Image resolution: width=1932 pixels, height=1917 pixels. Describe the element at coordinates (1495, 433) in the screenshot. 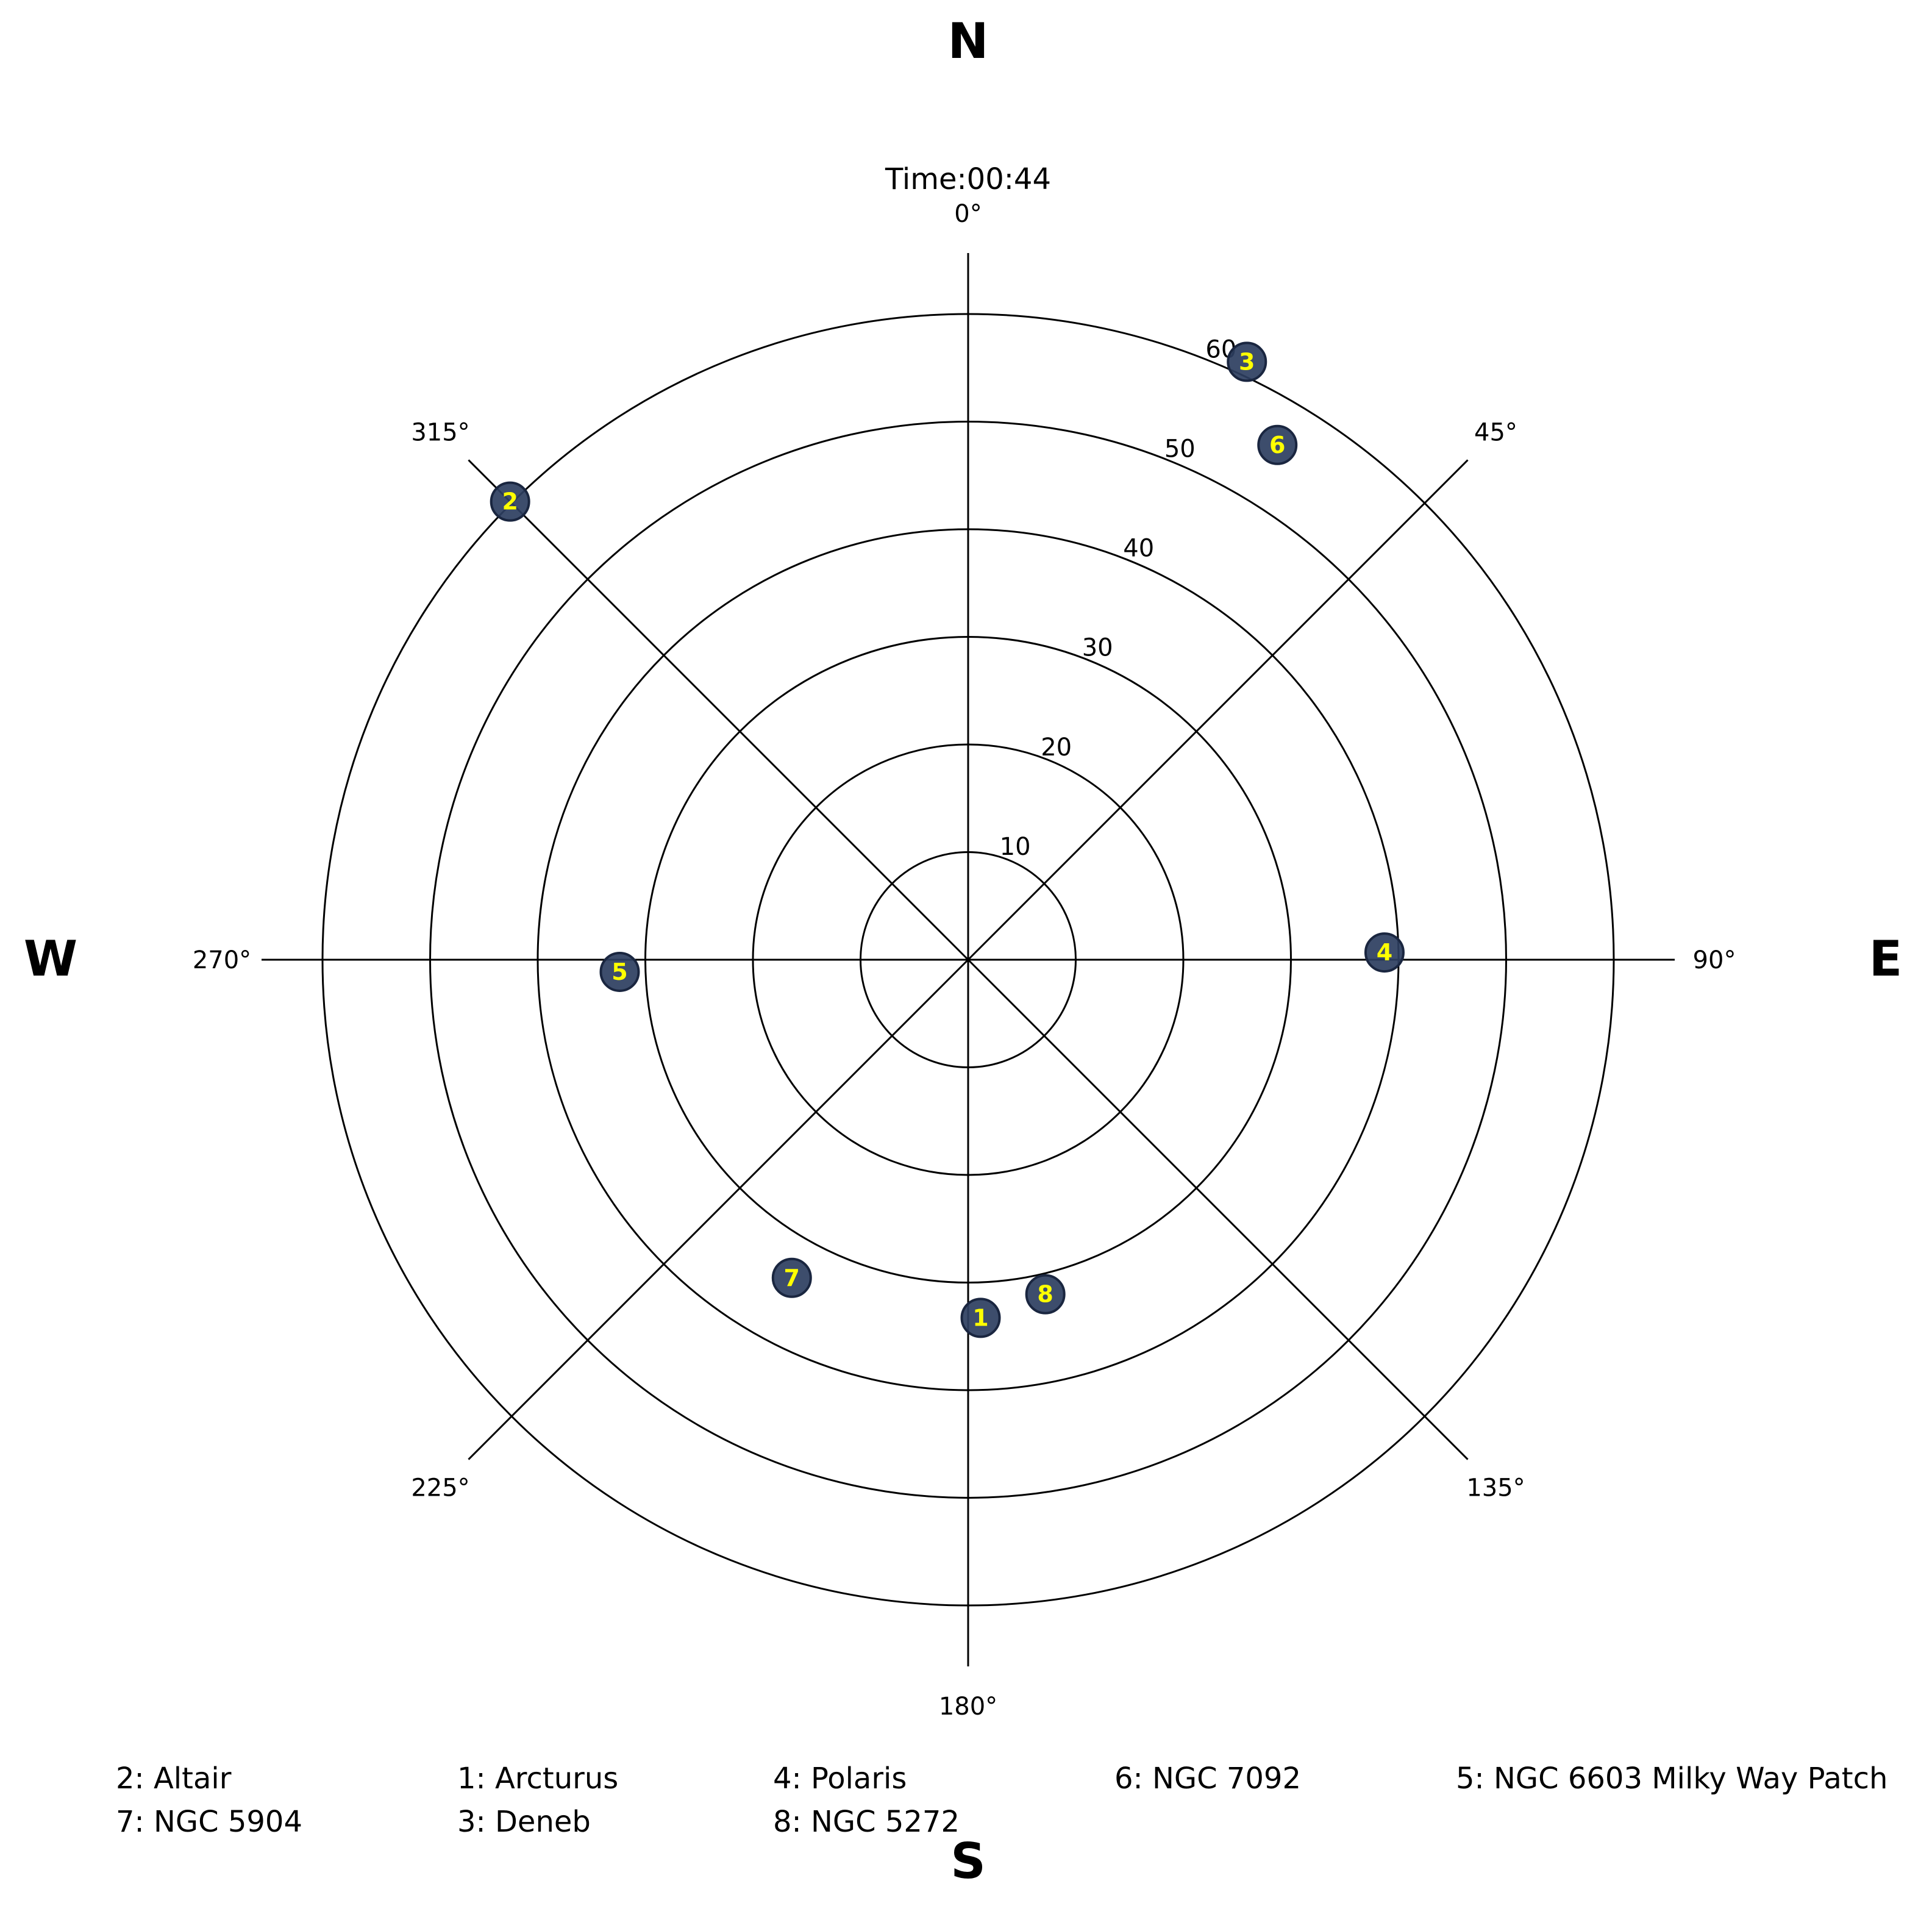

I see `azimuth-tick-label: 45°` at that location.